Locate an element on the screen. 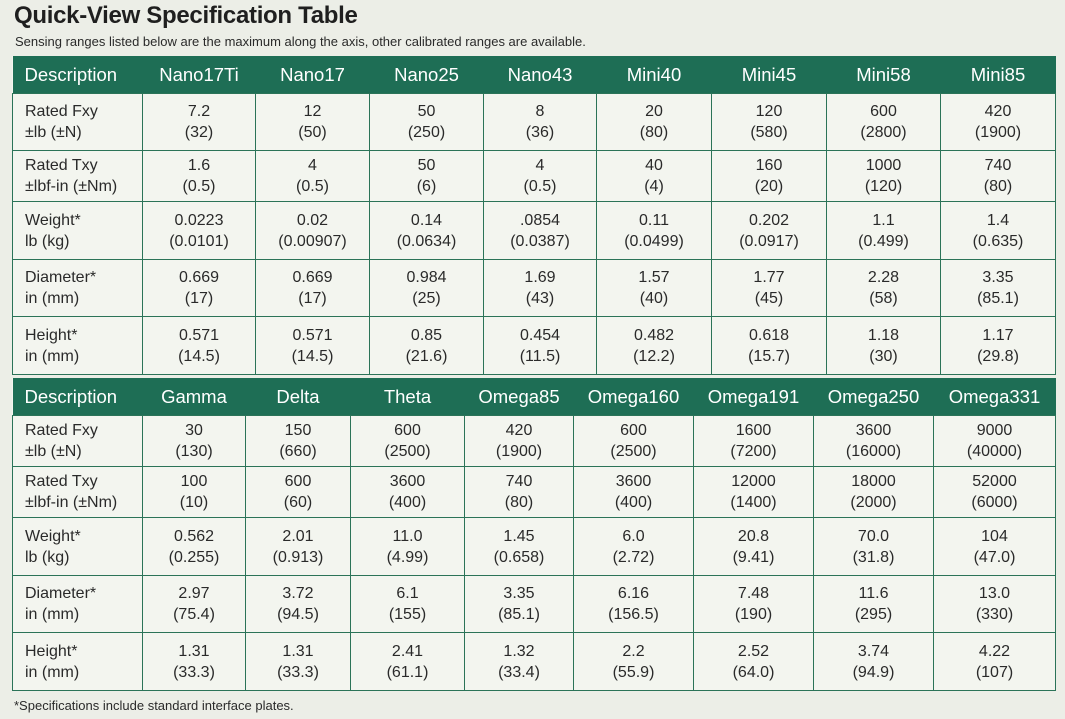 This screenshot has width=1065, height=719. spec-cell: 0.571 (14.5) is located at coordinates (199, 345).